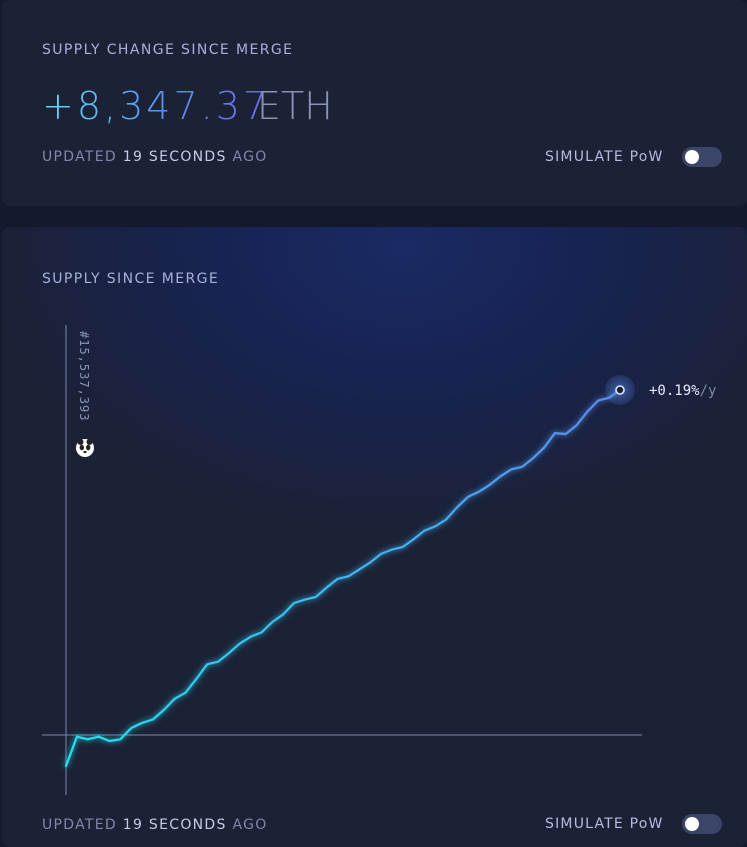 This screenshot has height=847, width=747. What do you see at coordinates (604, 824) in the screenshot?
I see `chart-simulate-pow-label: SIMULATE PoW` at bounding box center [604, 824].